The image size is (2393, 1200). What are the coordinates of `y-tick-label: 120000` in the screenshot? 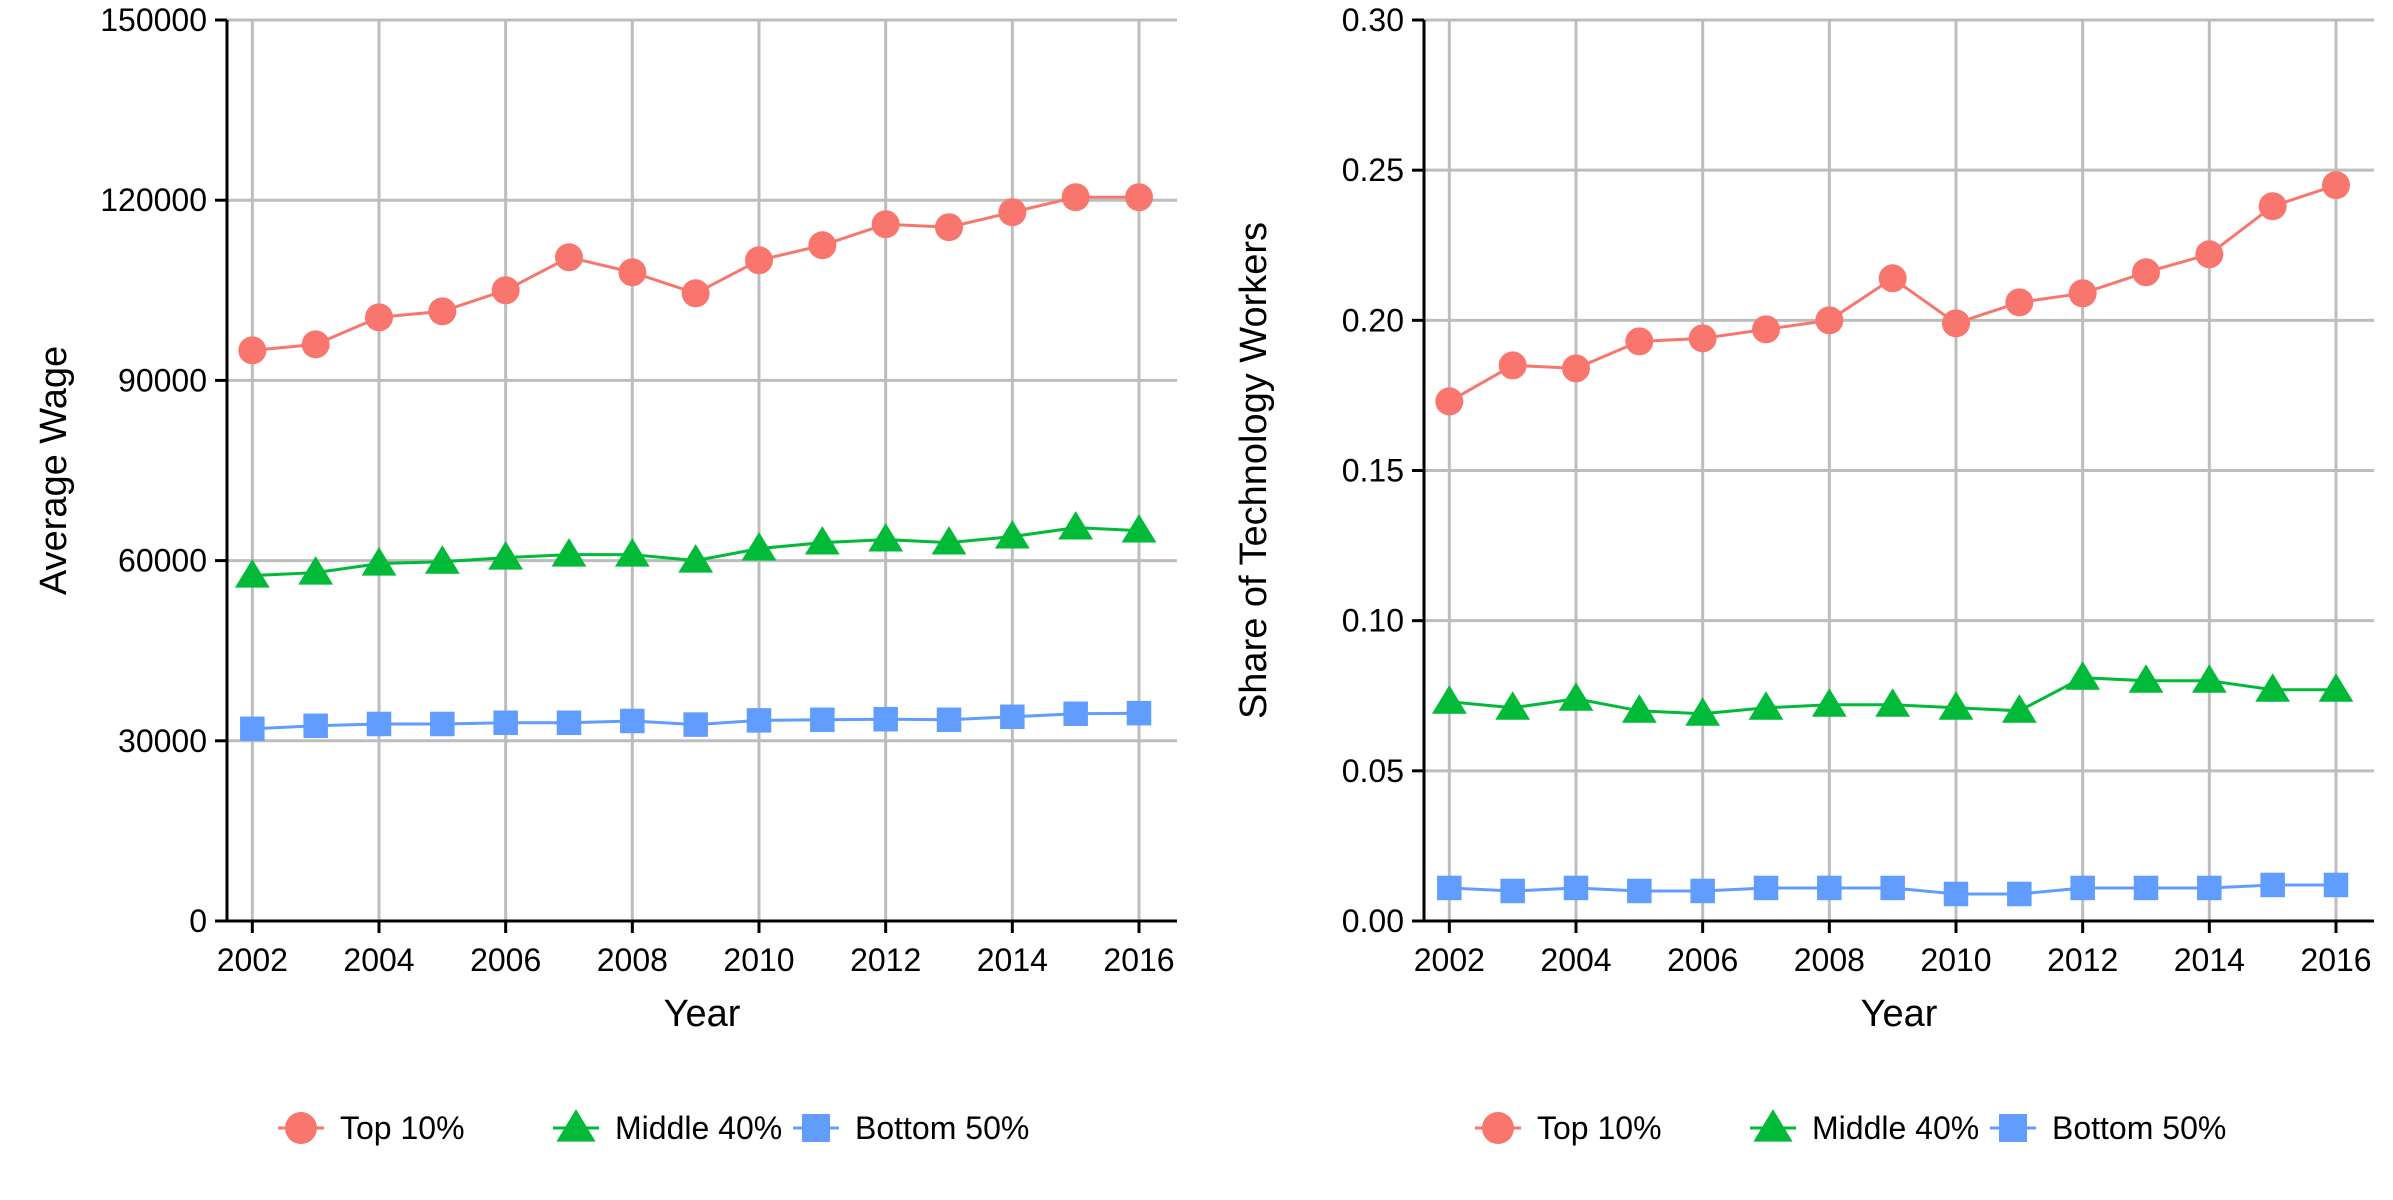 It's located at (153, 200).